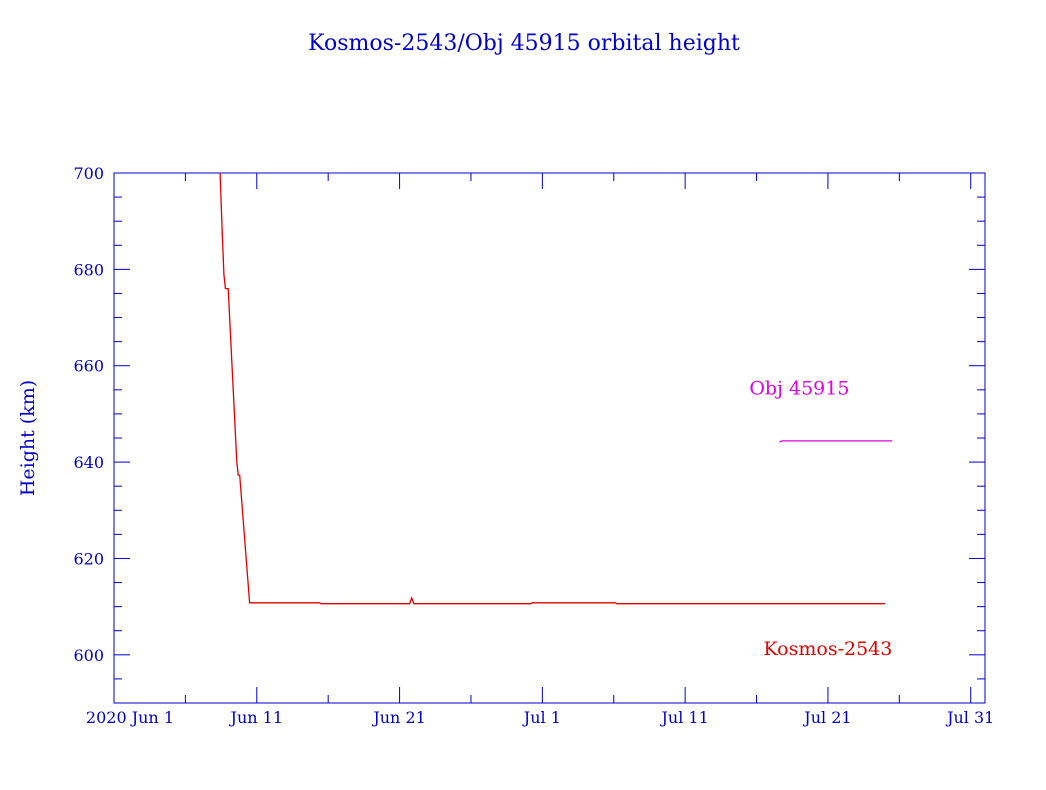 The width and height of the screenshot is (1046, 790). I want to click on x-tick-label: 2020 Jun 1, so click(130, 717).